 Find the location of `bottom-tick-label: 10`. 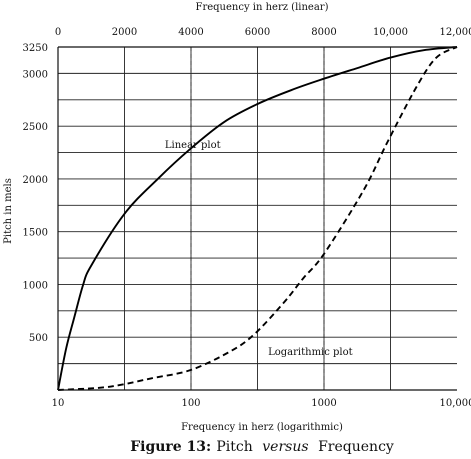

bottom-tick-label: 10 is located at coordinates (58, 403).